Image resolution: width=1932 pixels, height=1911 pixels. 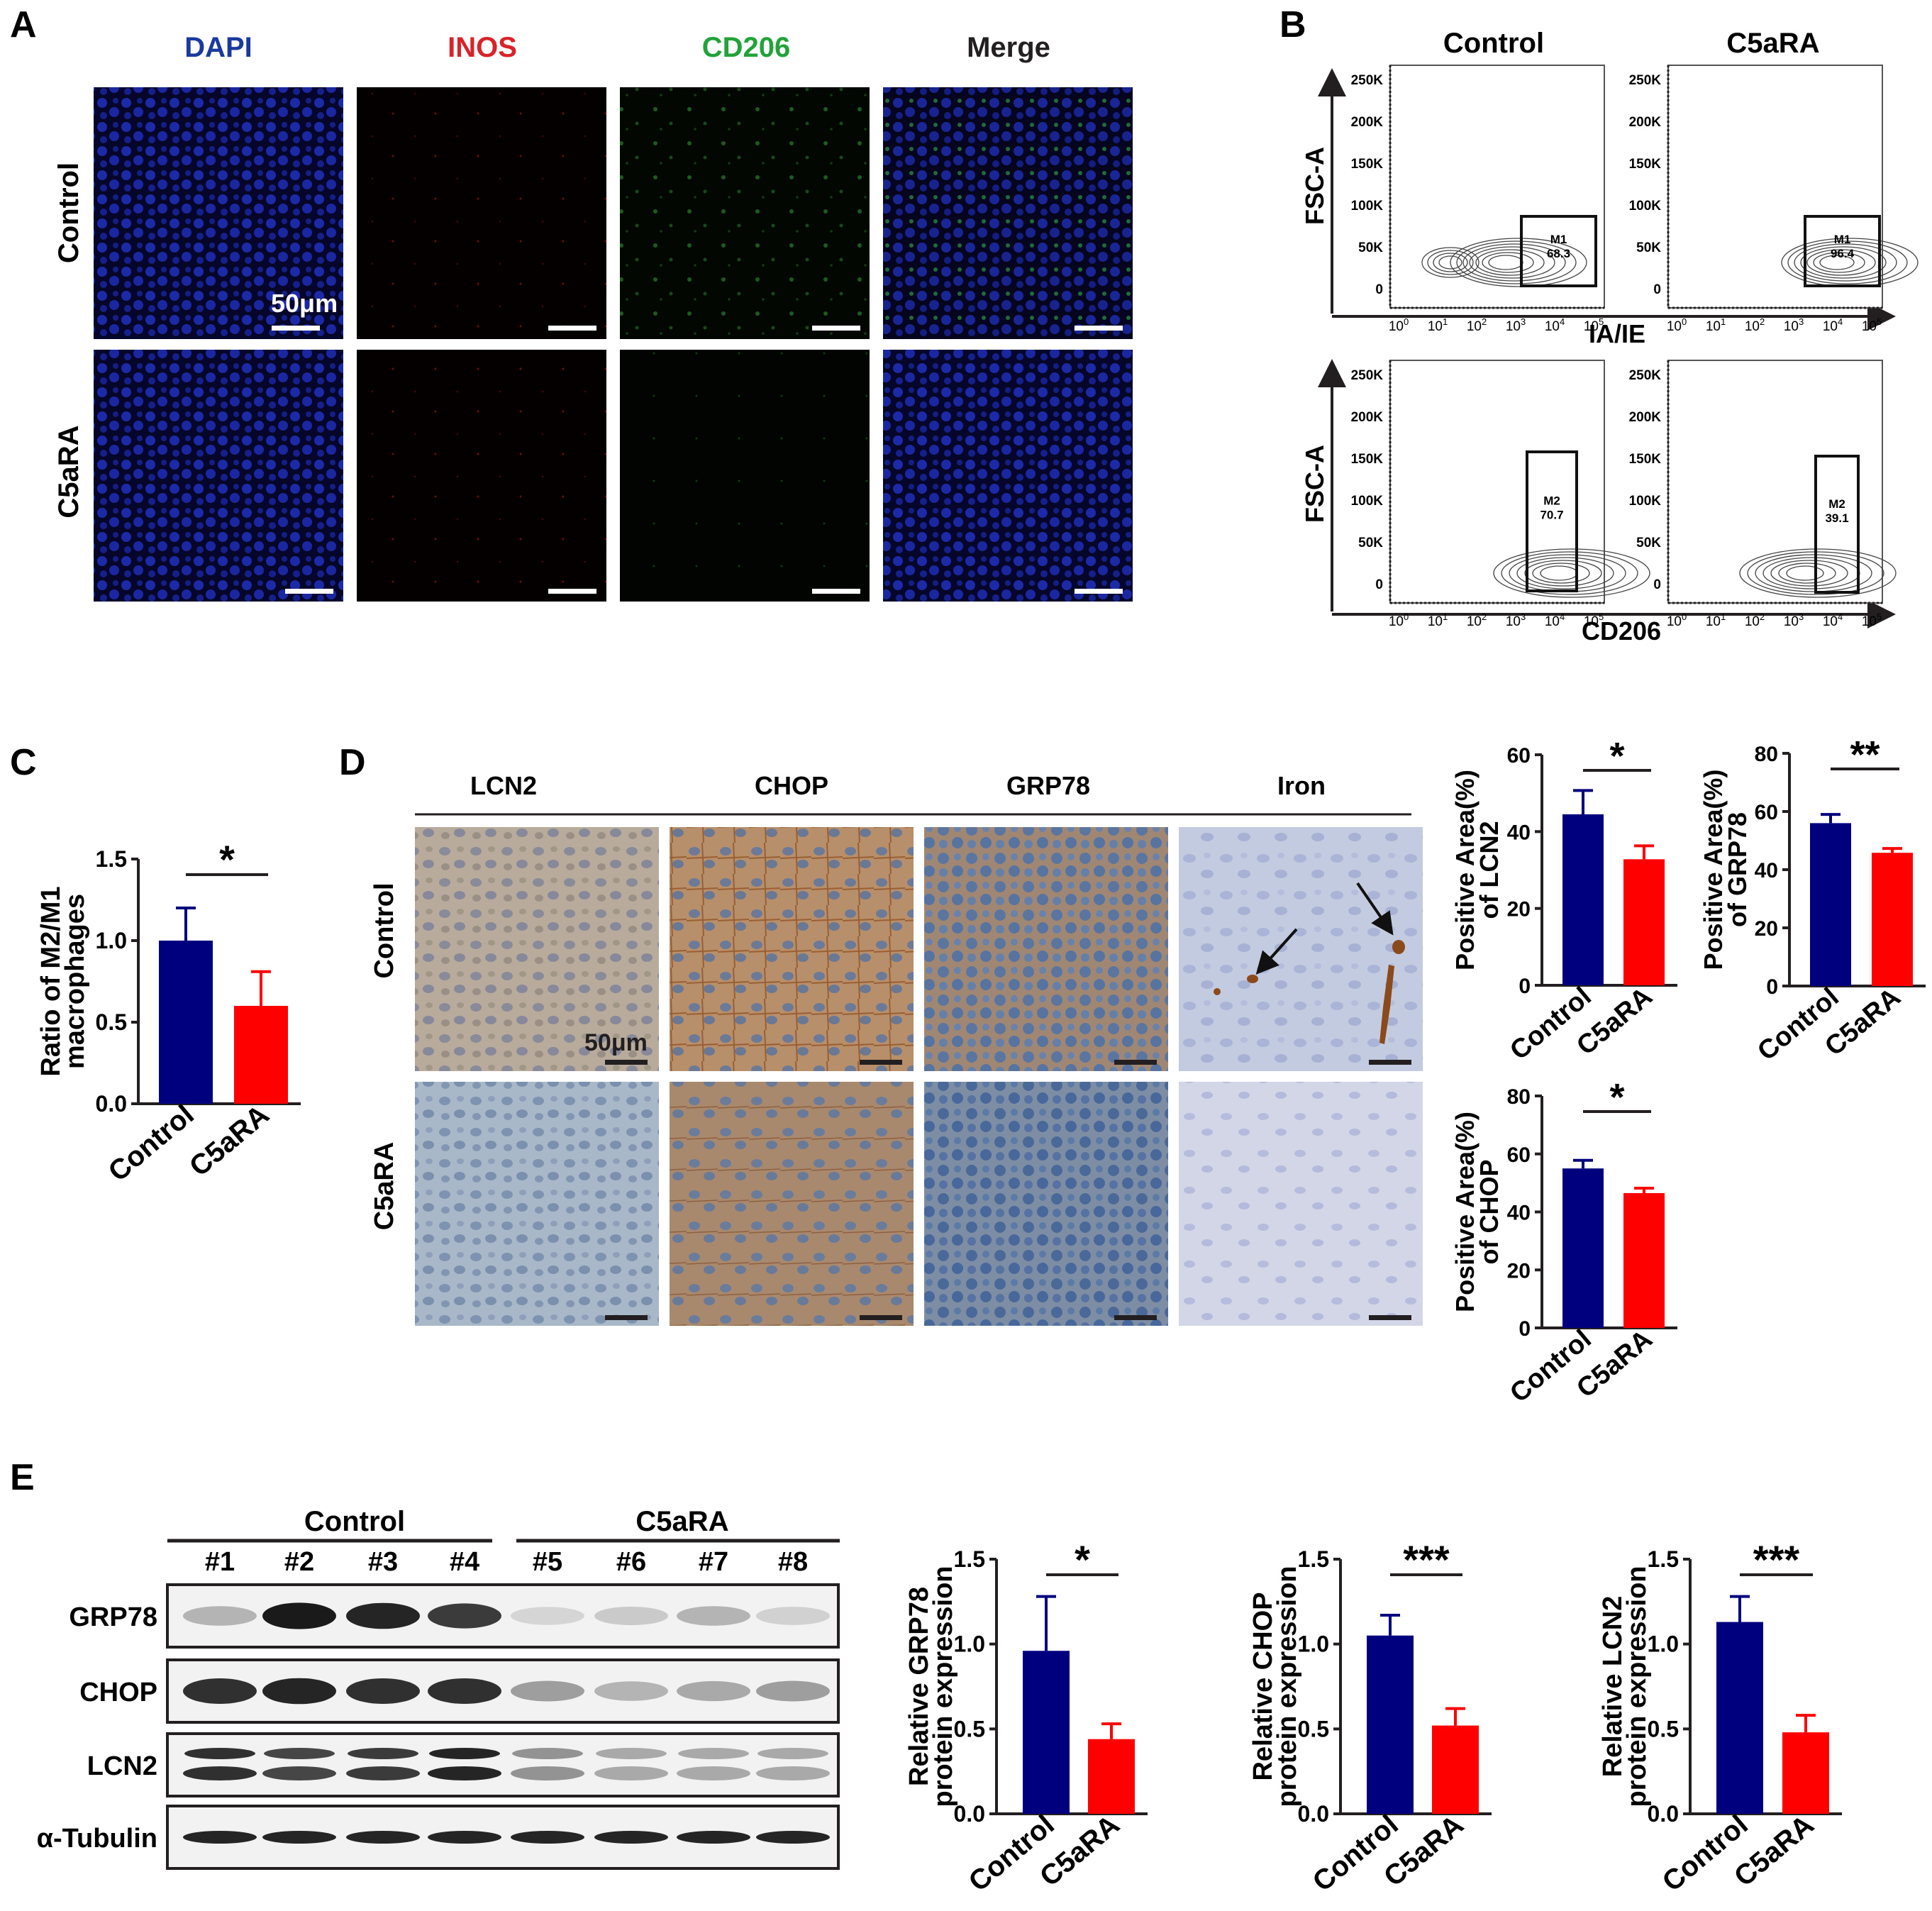 I want to click on ihc-lcn2-control, so click(x=537, y=949).